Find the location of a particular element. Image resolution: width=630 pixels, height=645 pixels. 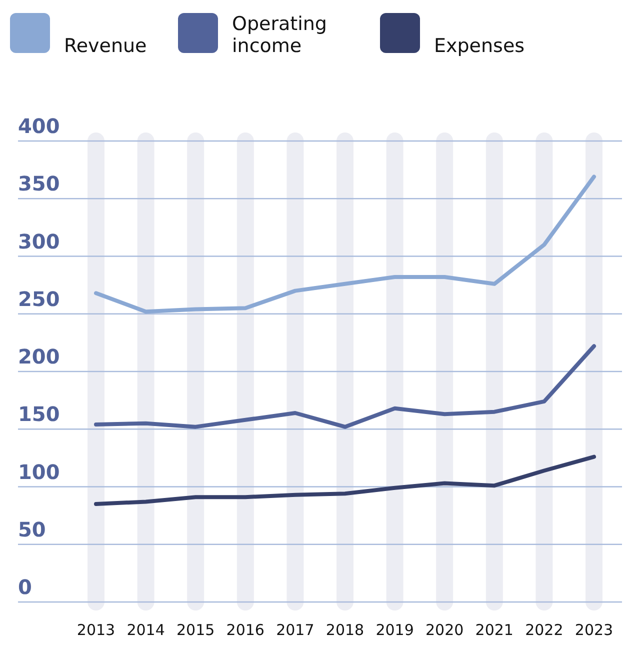

x-tick-label: 2017 is located at coordinates (295, 630).